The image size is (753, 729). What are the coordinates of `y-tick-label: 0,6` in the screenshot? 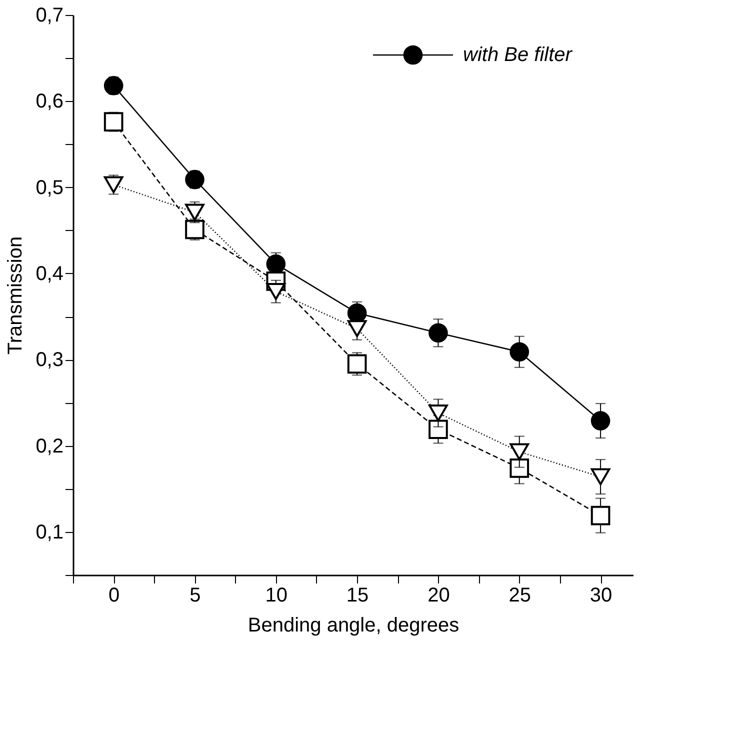 It's located at (50, 101).